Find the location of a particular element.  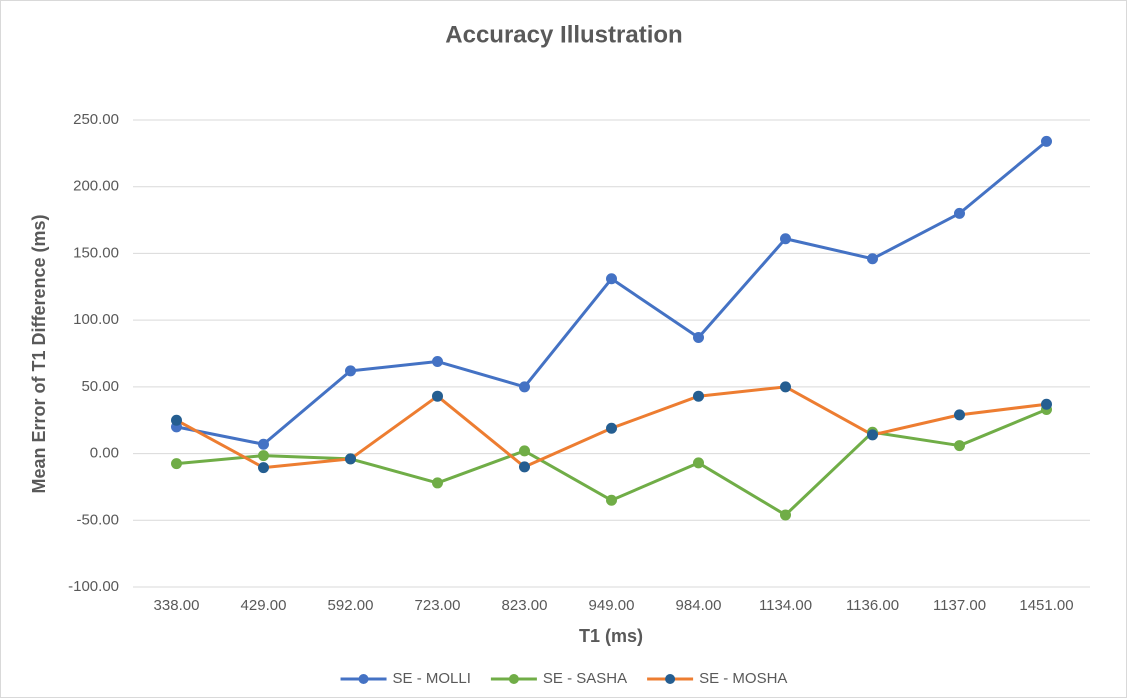

x-tick-label: 429.00 is located at coordinates (264, 605).